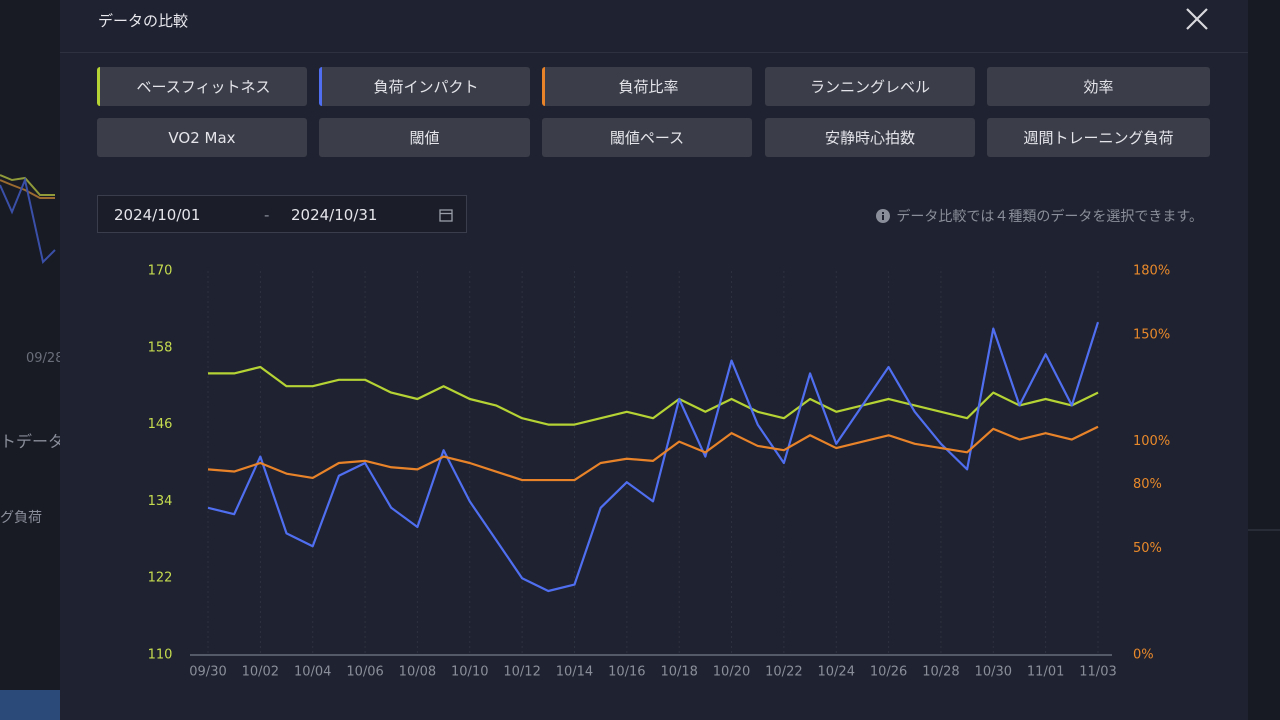 The image size is (1280, 720). What do you see at coordinates (160, 424) in the screenshot?
I see `y-tick-label: 146` at bounding box center [160, 424].